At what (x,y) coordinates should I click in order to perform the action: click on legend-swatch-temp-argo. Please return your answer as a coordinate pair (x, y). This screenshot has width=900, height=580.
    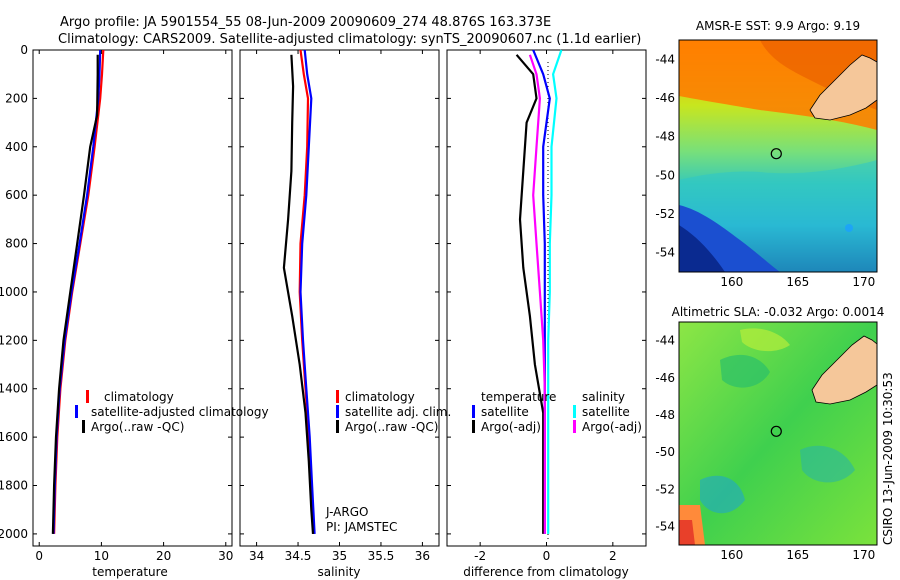
    Looking at the image, I should click on (473, 426).